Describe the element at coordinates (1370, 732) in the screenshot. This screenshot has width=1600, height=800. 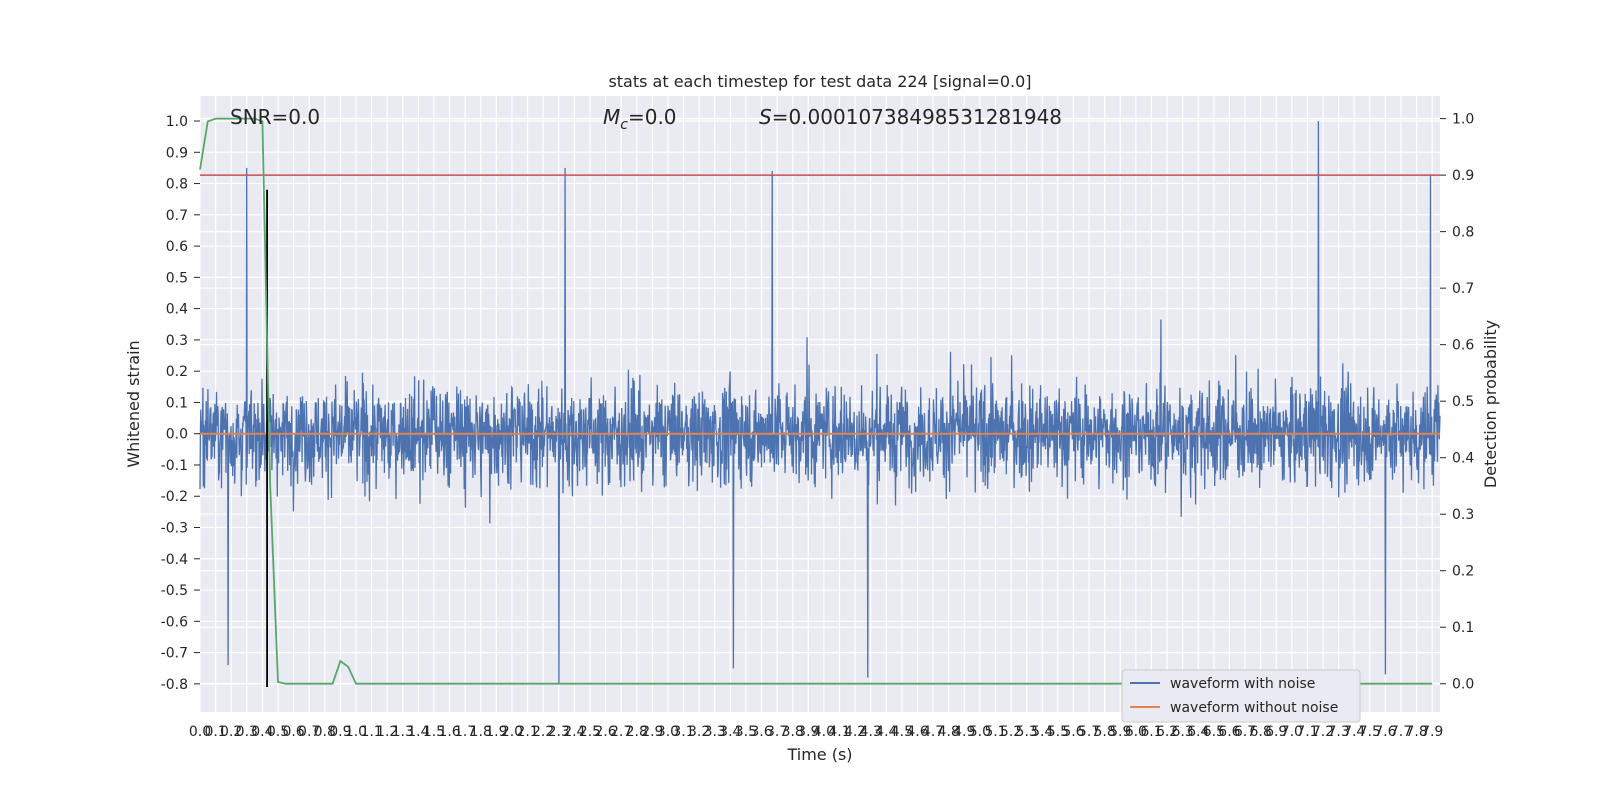
I see `x-tick-label: 7.5` at that location.